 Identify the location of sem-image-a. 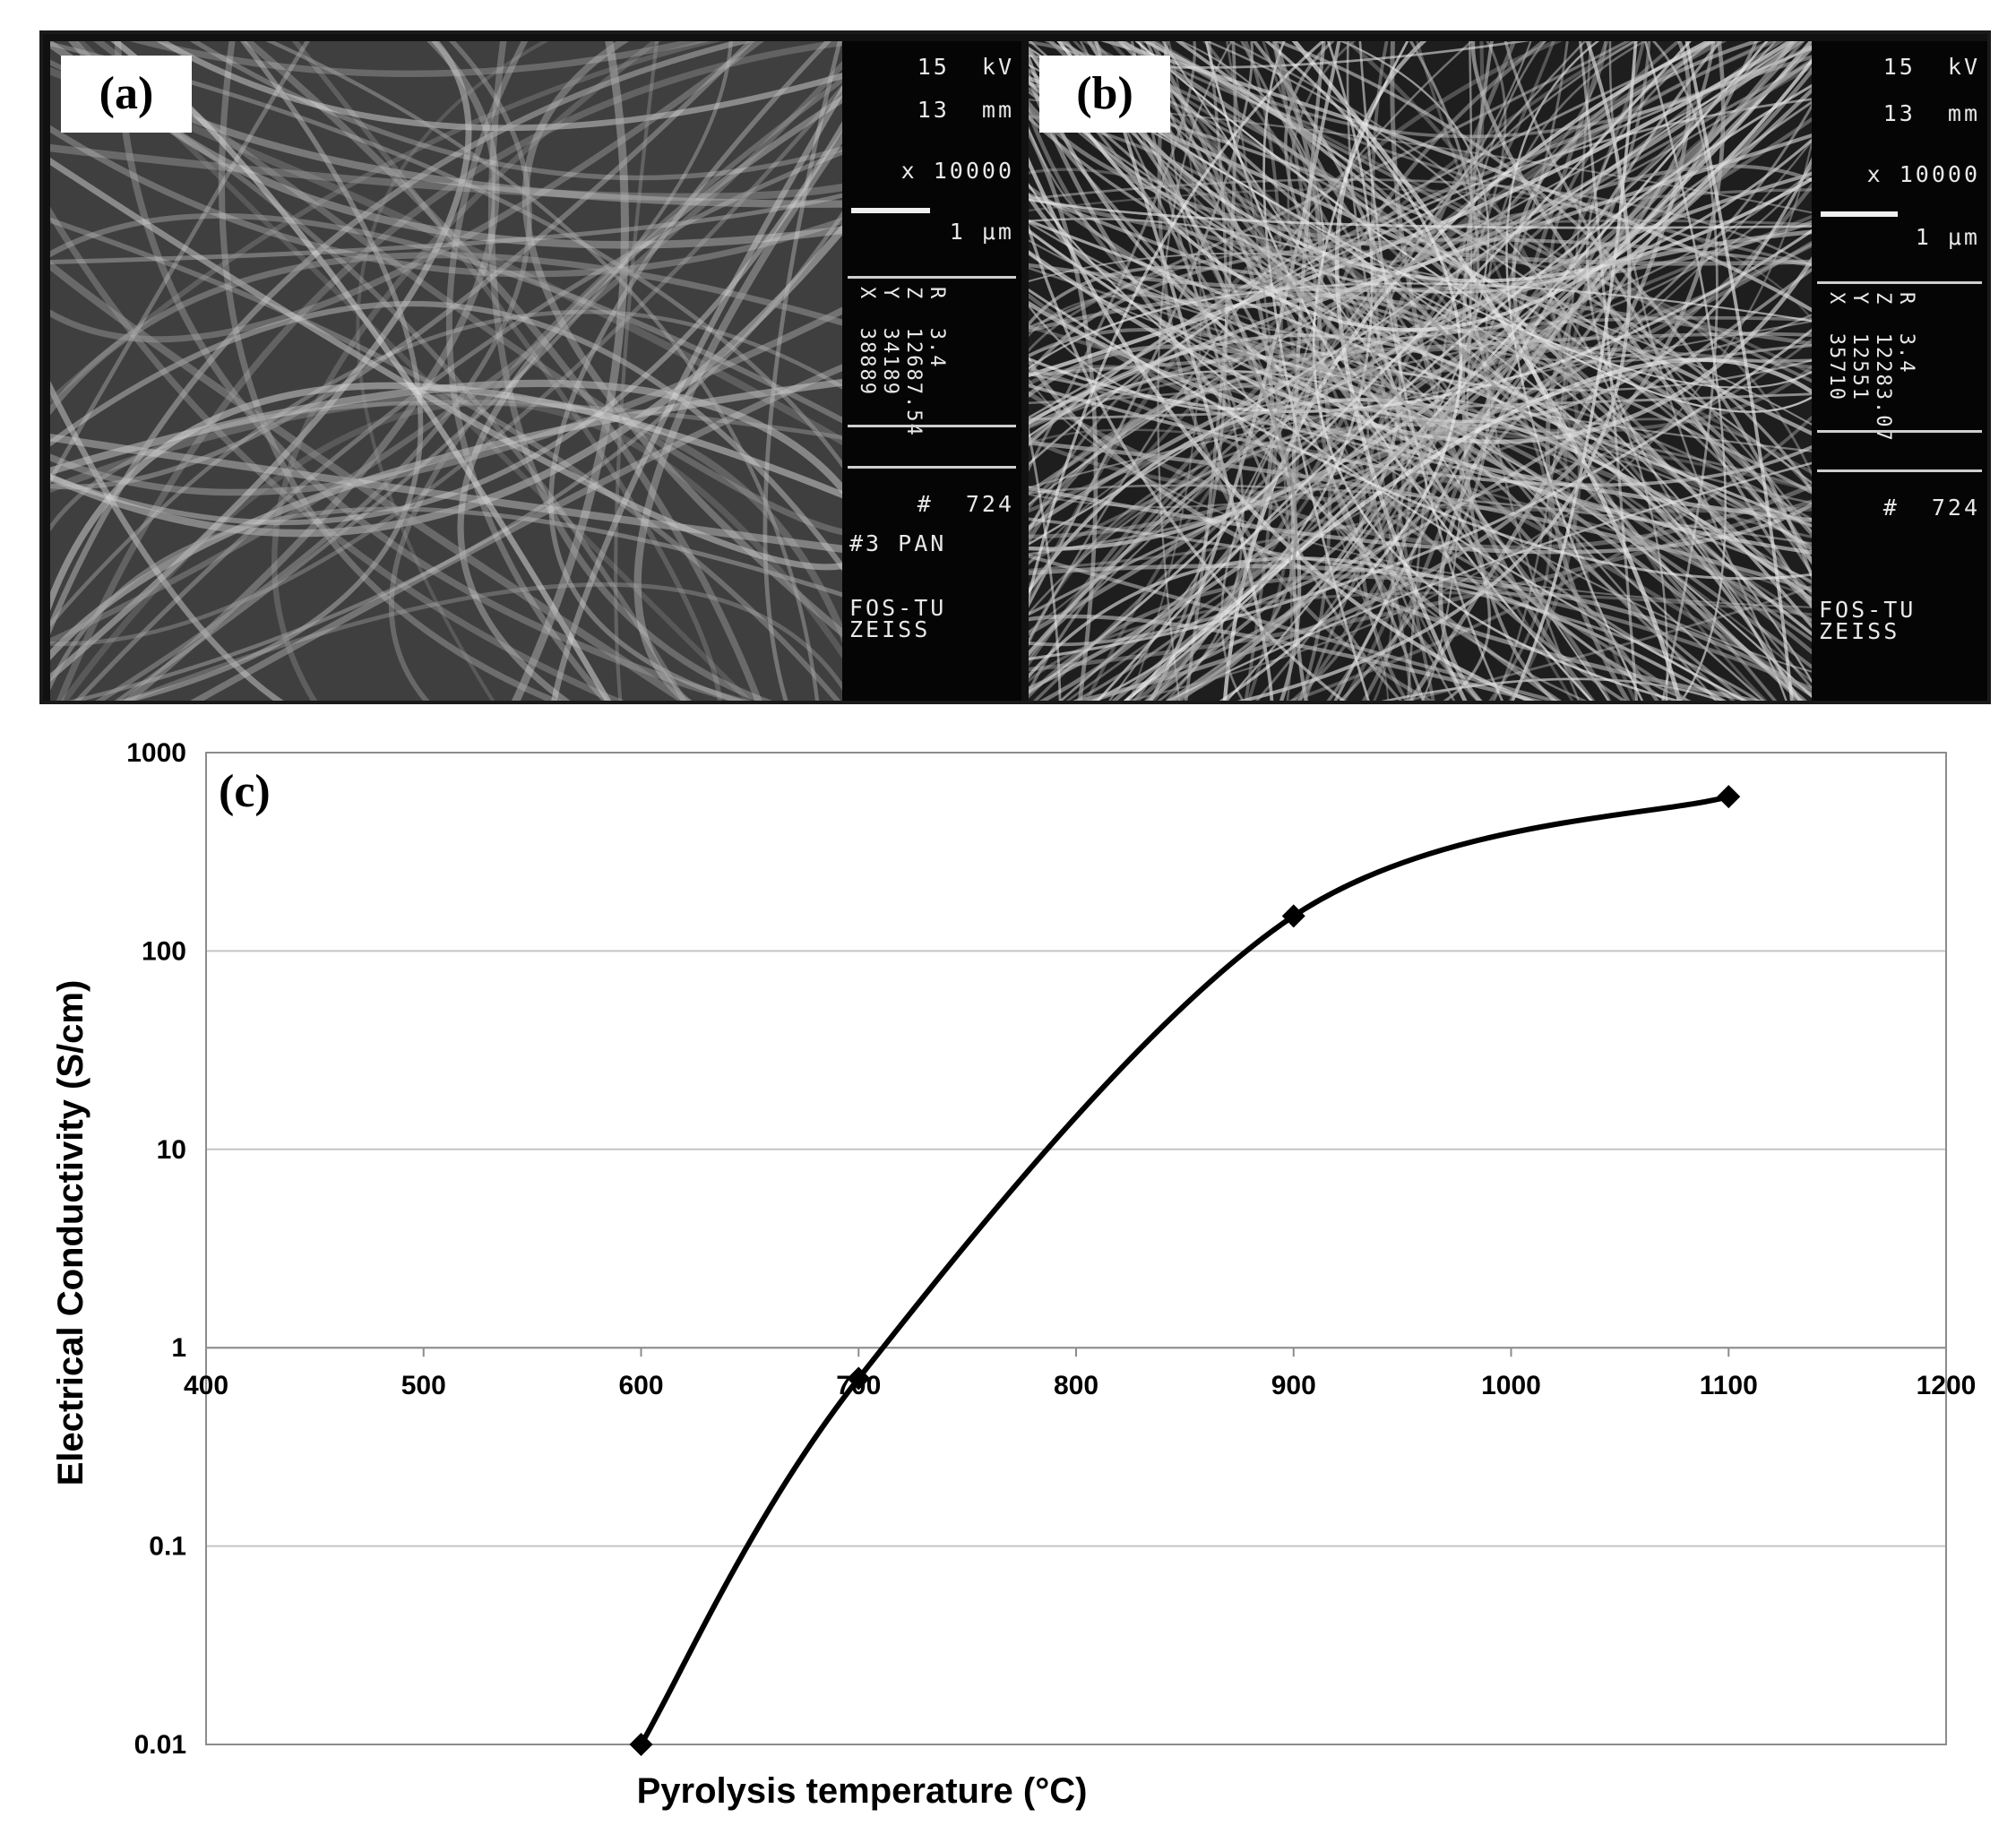
(446, 371).